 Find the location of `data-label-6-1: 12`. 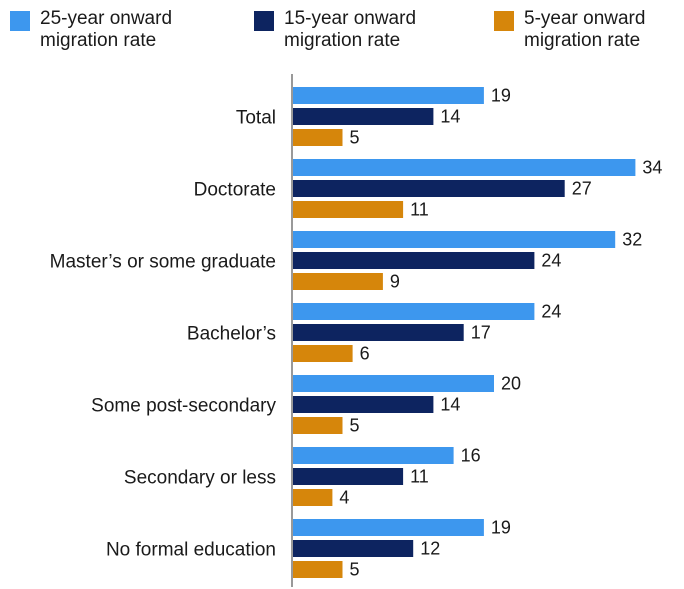

data-label-6-1: 12 is located at coordinates (430, 549).